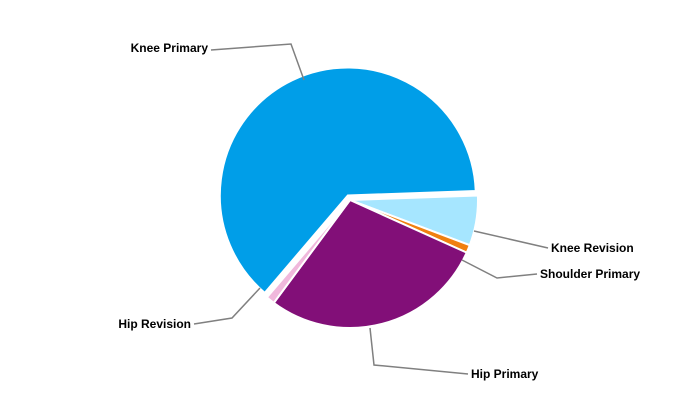 Image resolution: width=700 pixels, height=400 pixels. What do you see at coordinates (154, 324) in the screenshot?
I see `slice-label-hip-revision: Hip Revision` at bounding box center [154, 324].